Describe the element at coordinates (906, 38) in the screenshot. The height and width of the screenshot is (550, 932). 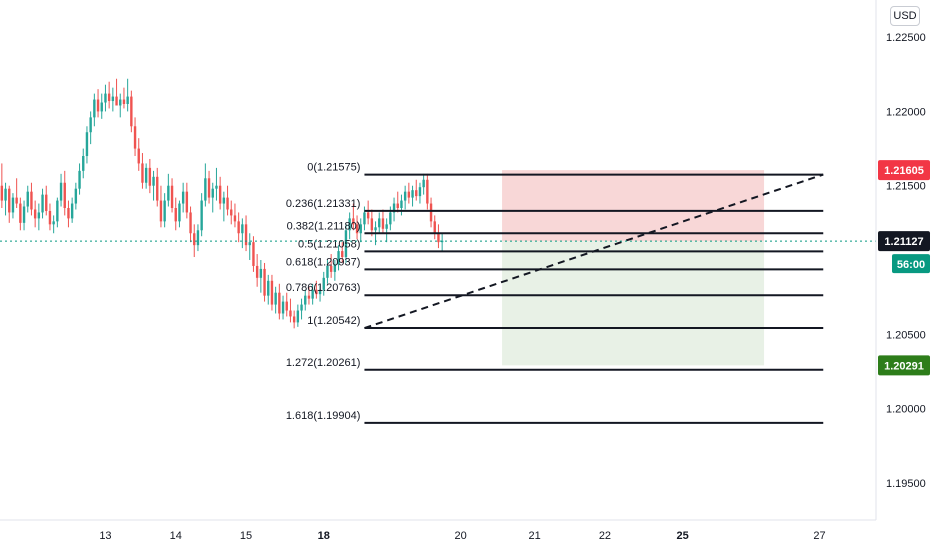
I see `price-tick-label: 1.22500` at that location.